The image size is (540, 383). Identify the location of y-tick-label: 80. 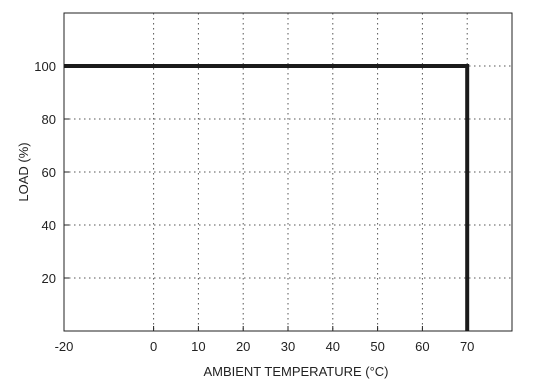
(49, 119).